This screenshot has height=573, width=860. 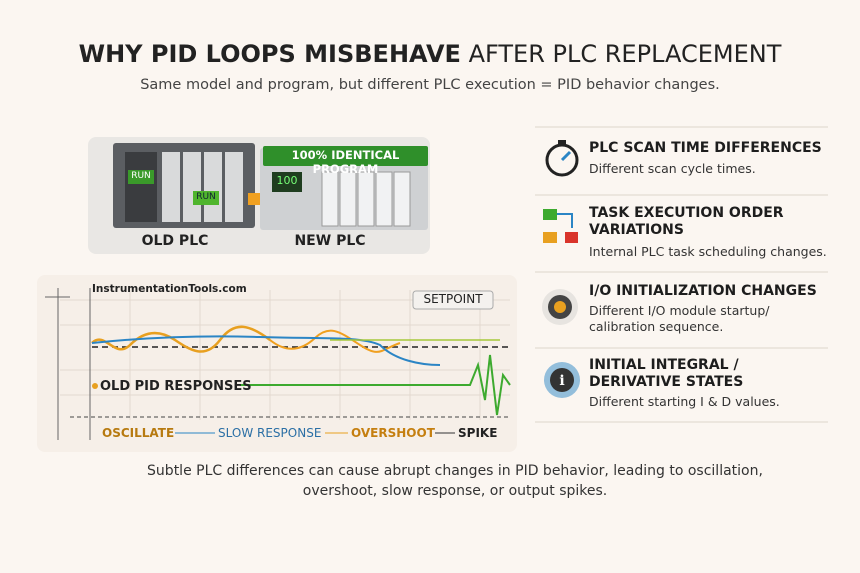 I want to click on responses-label: OLD PID RESPONSES, so click(x=176, y=386).